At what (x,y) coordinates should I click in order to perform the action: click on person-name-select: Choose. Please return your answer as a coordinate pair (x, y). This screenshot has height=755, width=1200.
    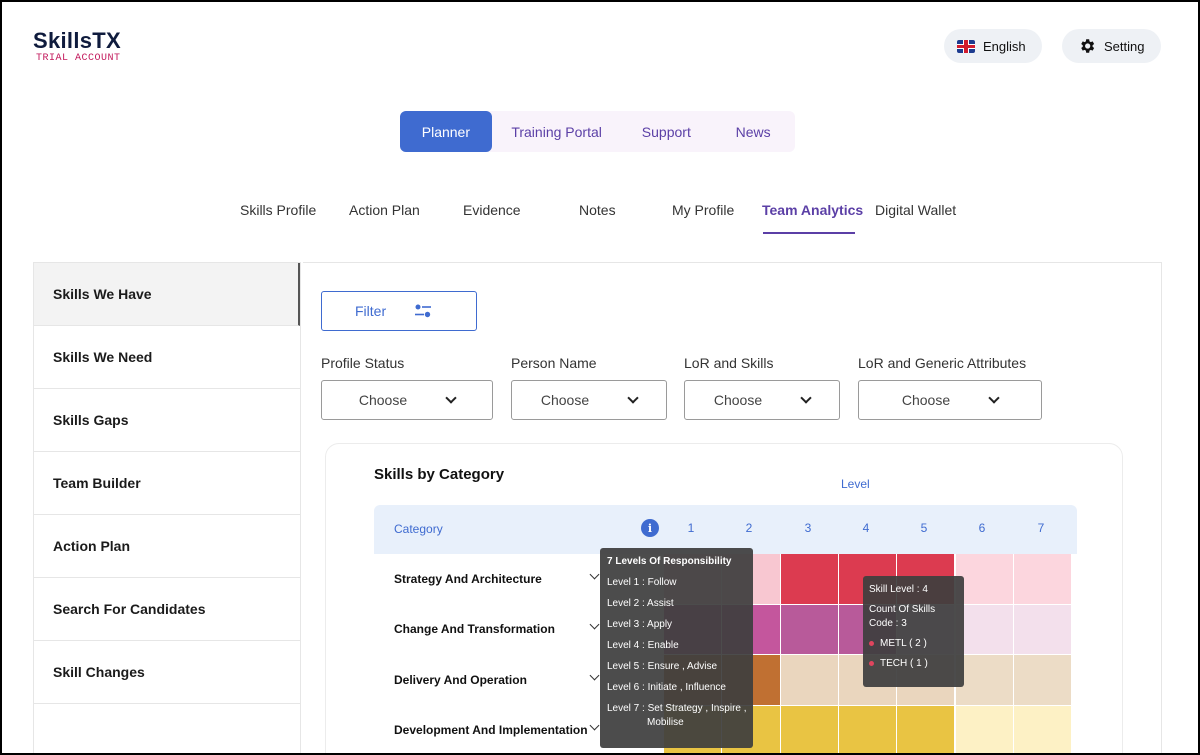
    Looking at the image, I should click on (589, 400).